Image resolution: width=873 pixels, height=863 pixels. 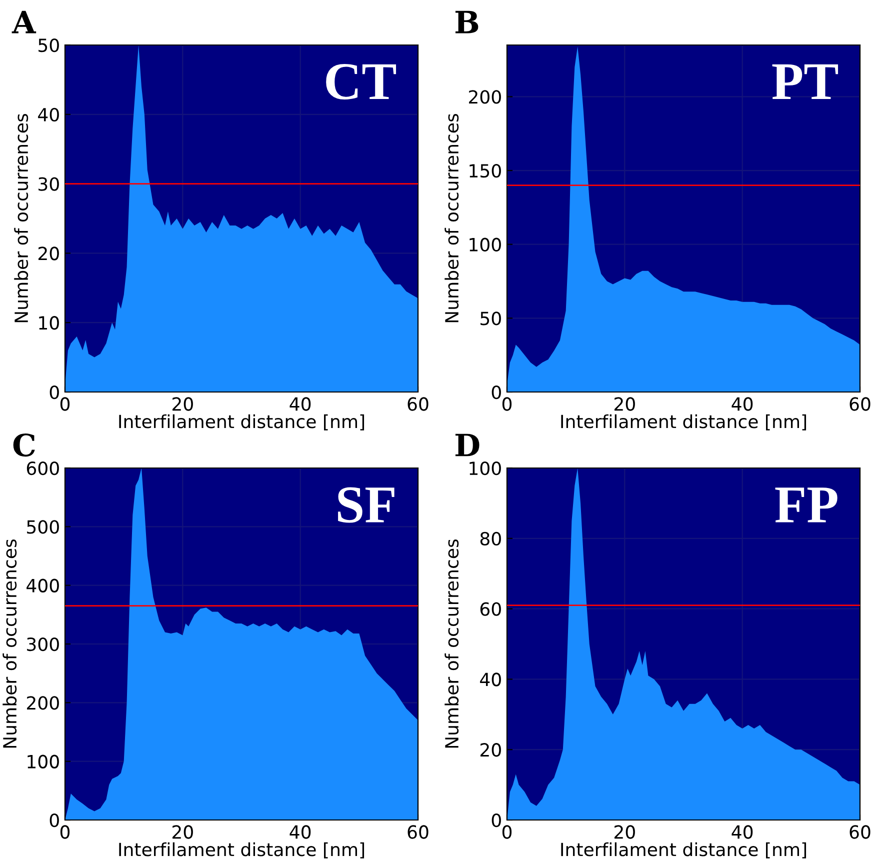 What do you see at coordinates (490, 539) in the screenshot?
I see `y-tick-label: 80` at bounding box center [490, 539].